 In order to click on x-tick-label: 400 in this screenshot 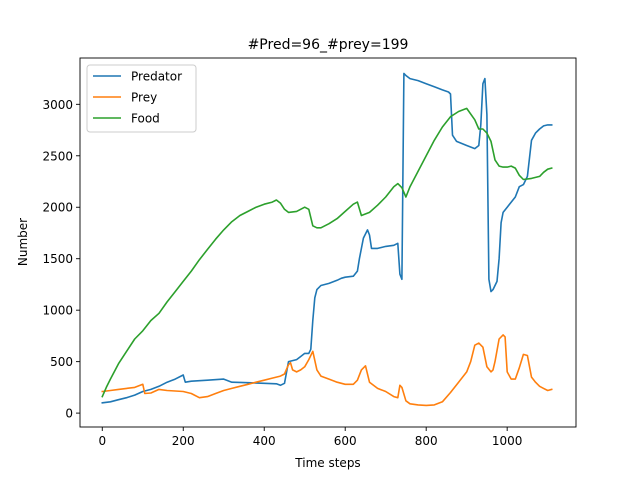, I will do `click(264, 441)`.